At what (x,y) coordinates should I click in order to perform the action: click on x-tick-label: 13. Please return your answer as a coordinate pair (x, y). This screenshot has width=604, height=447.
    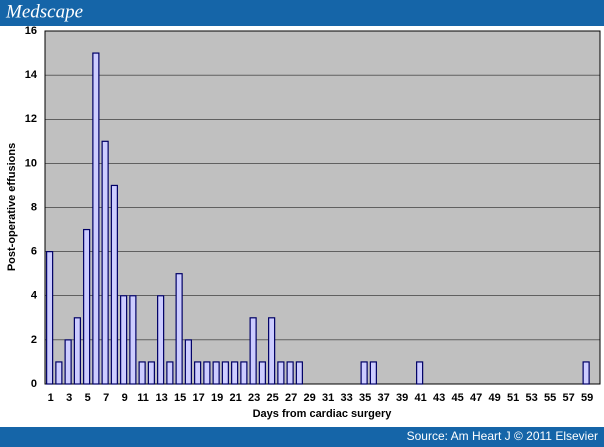
    Looking at the image, I should click on (162, 398).